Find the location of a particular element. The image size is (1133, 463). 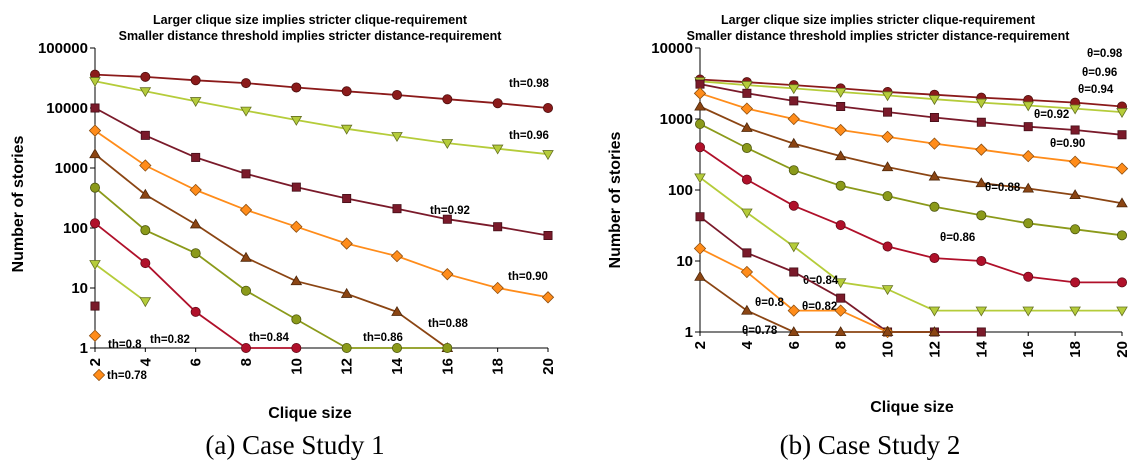

chart-b-series: θ=0.86 is located at coordinates (911, 215).